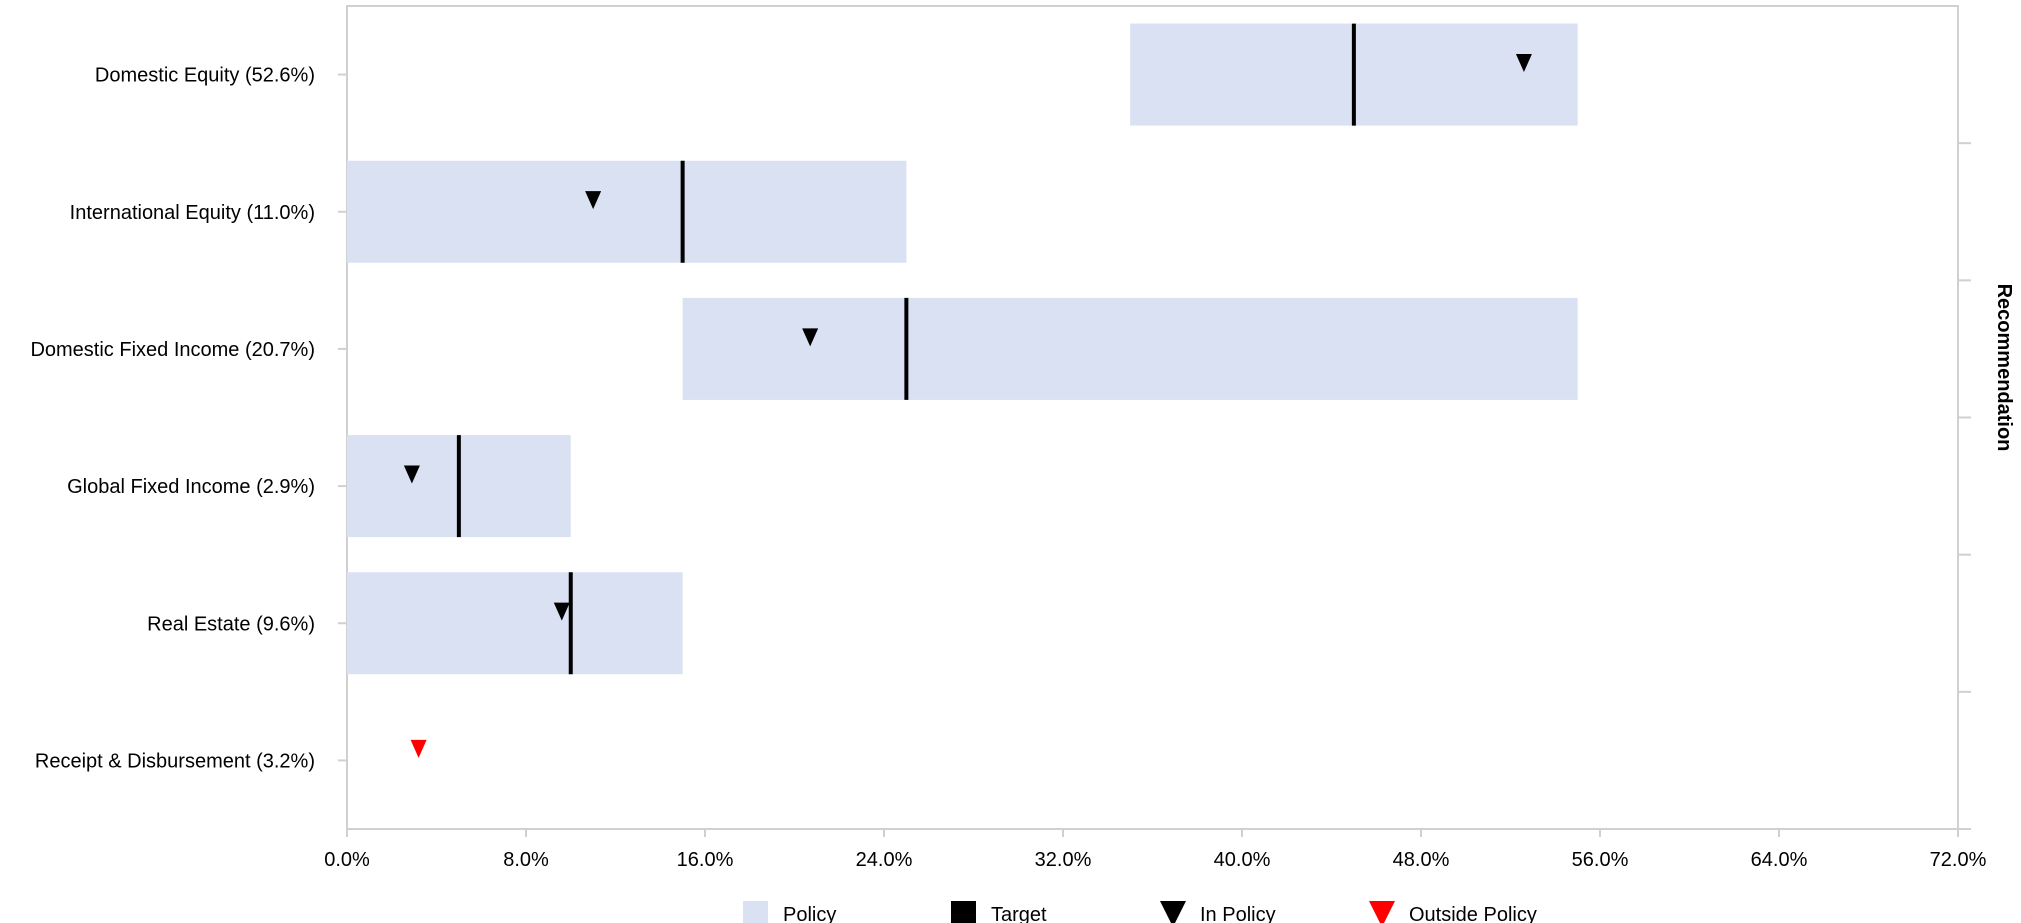 The height and width of the screenshot is (923, 2021). What do you see at coordinates (1140, 912) in the screenshot?
I see `legend: Policy Target In Policy Outside Policy` at bounding box center [1140, 912].